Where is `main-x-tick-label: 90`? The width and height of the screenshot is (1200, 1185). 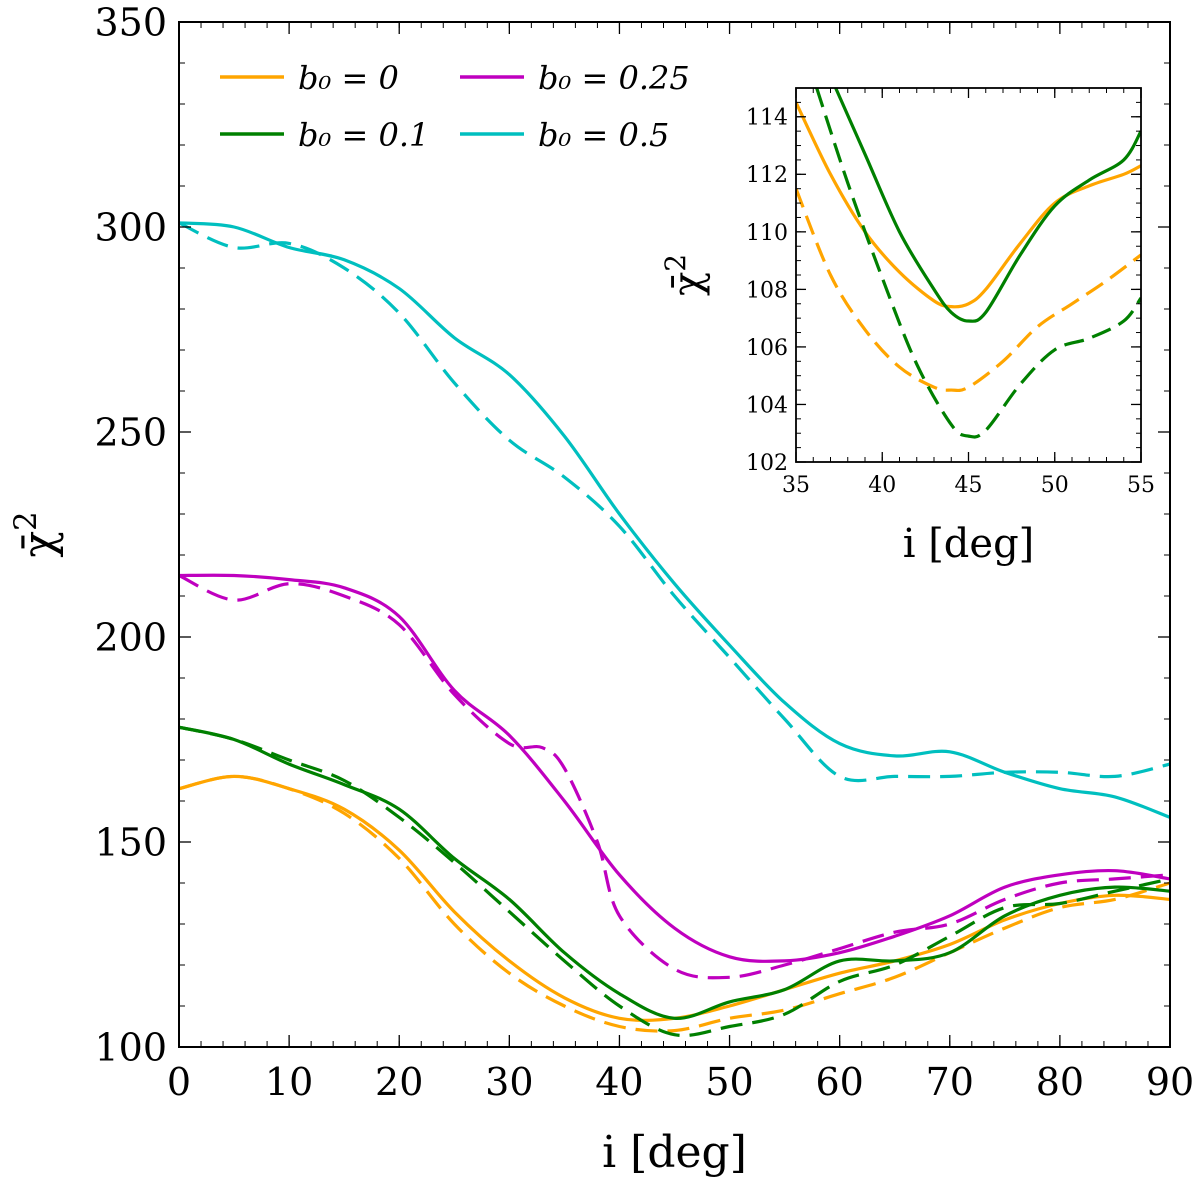
main-x-tick-label: 90 is located at coordinates (1170, 1082).